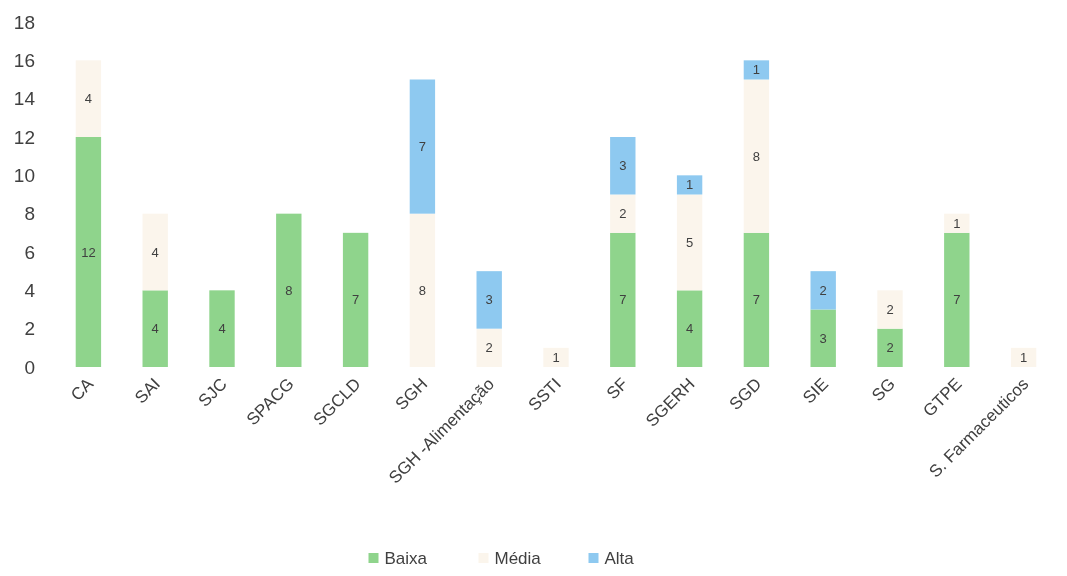 Image resolution: width=1067 pixels, height=576 pixels. I want to click on y-tick-label: 4, so click(30, 290).